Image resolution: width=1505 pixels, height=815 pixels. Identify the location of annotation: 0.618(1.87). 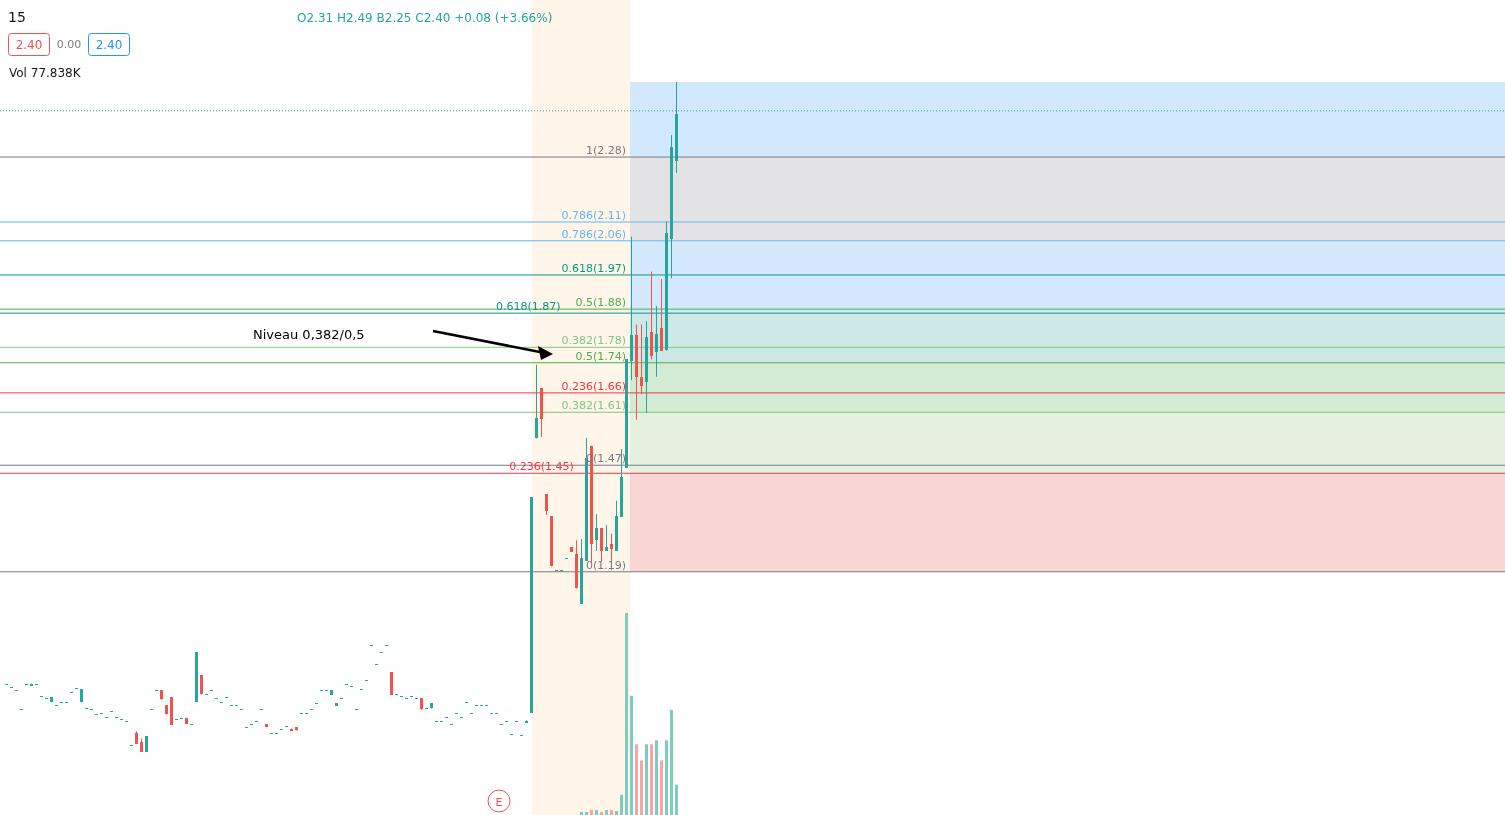
(528, 307).